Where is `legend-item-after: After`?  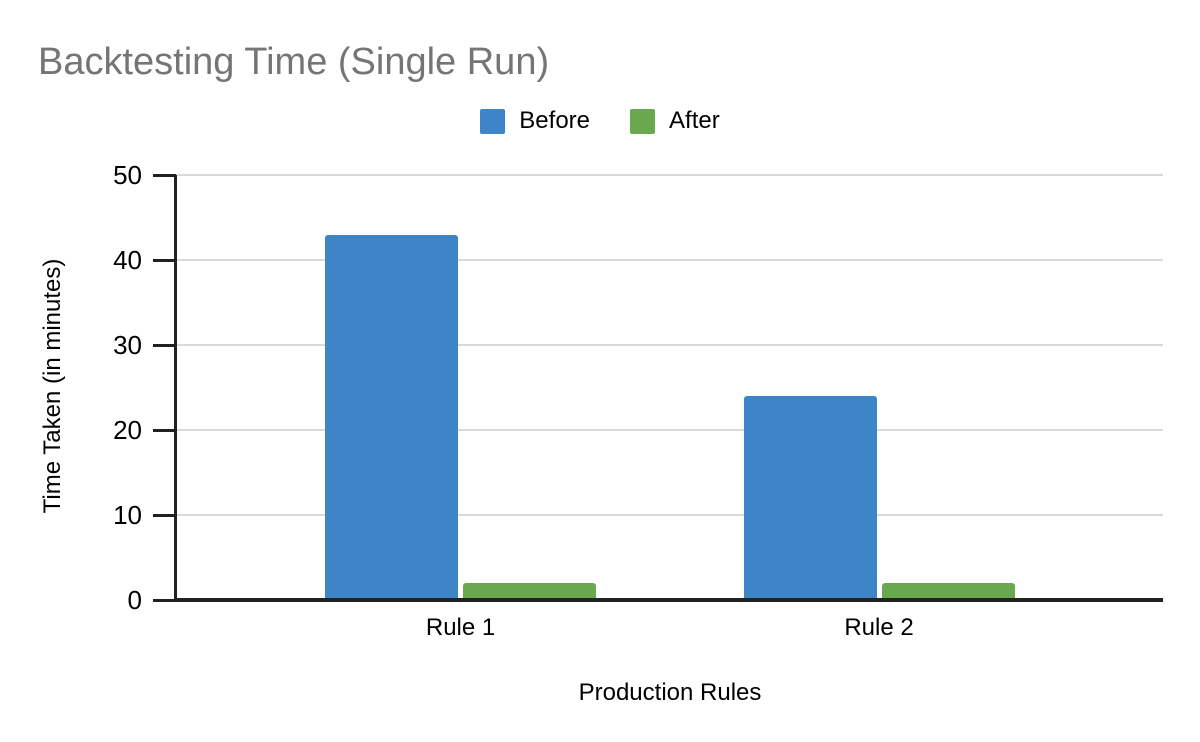
legend-item-after: After is located at coordinates (675, 121).